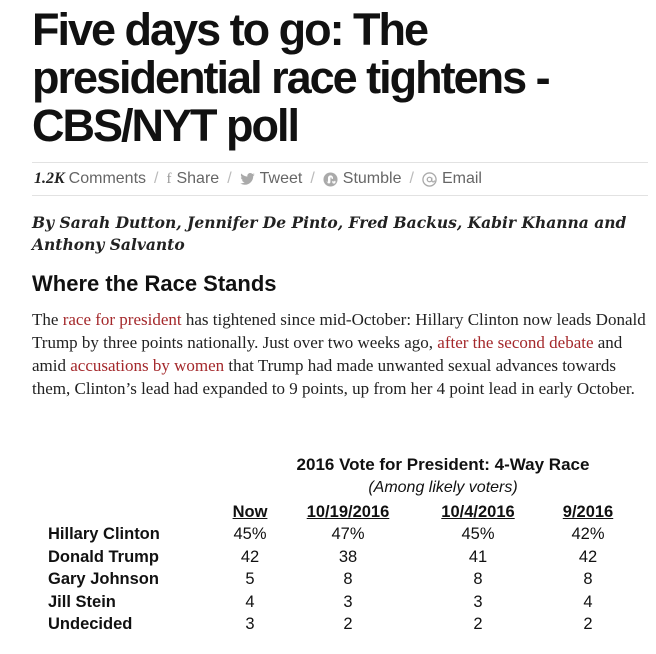 The image size is (656, 654). Describe the element at coordinates (82, 601) in the screenshot. I see `candidate-name: Jill Stein` at that location.